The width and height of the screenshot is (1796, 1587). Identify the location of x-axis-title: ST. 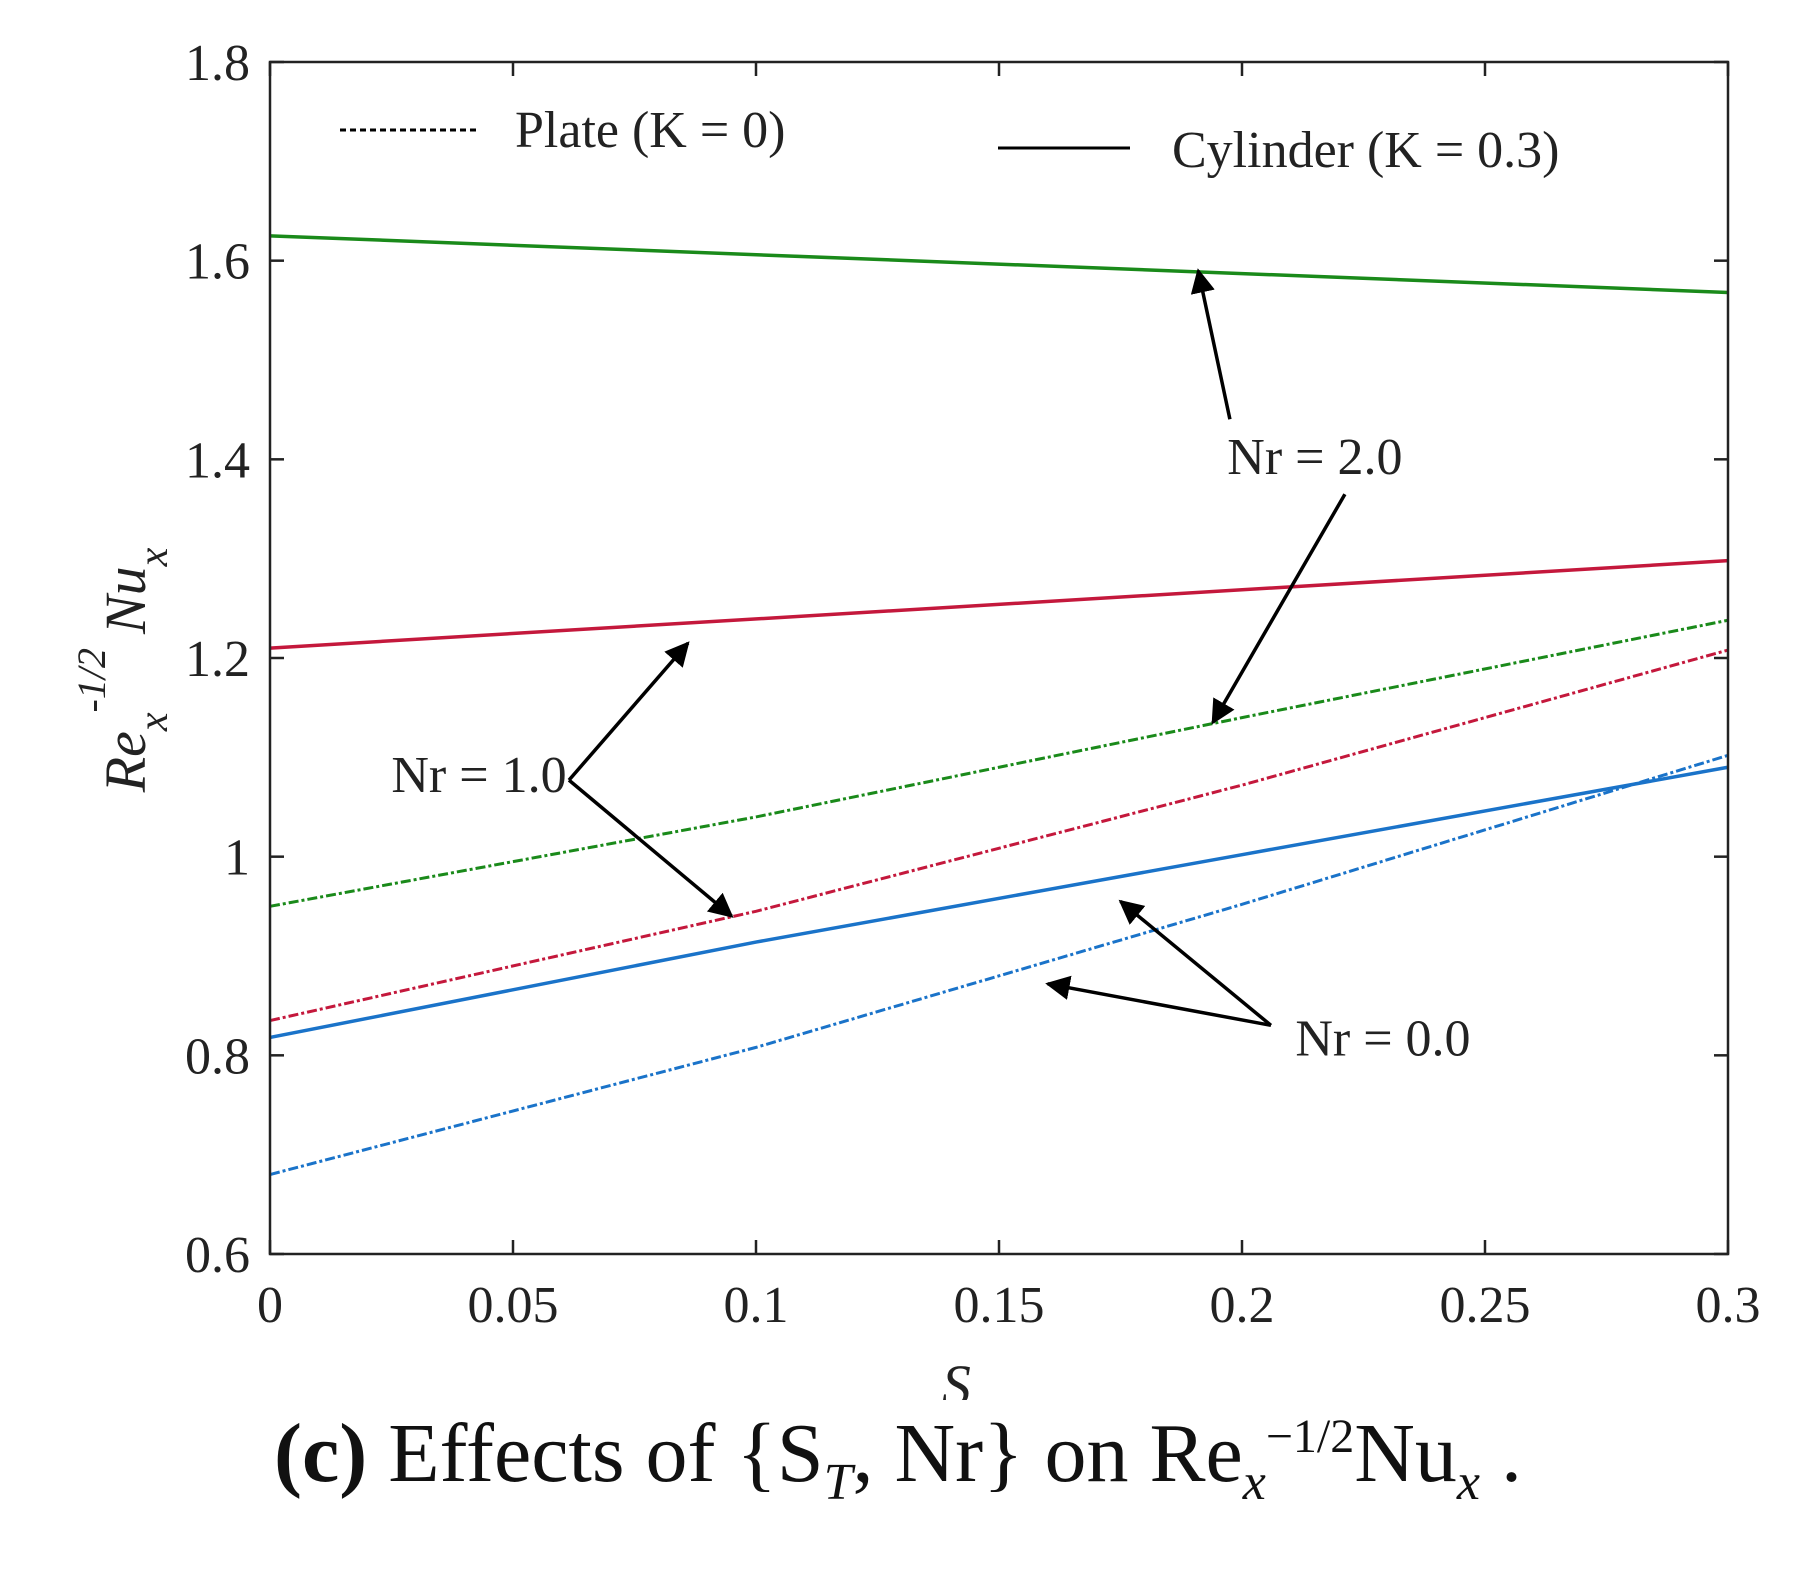
(969, 1376).